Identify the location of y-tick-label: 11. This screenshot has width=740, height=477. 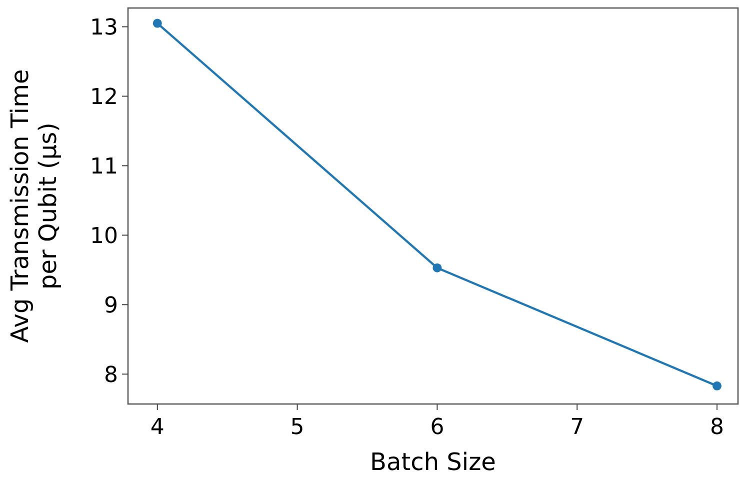
(104, 167).